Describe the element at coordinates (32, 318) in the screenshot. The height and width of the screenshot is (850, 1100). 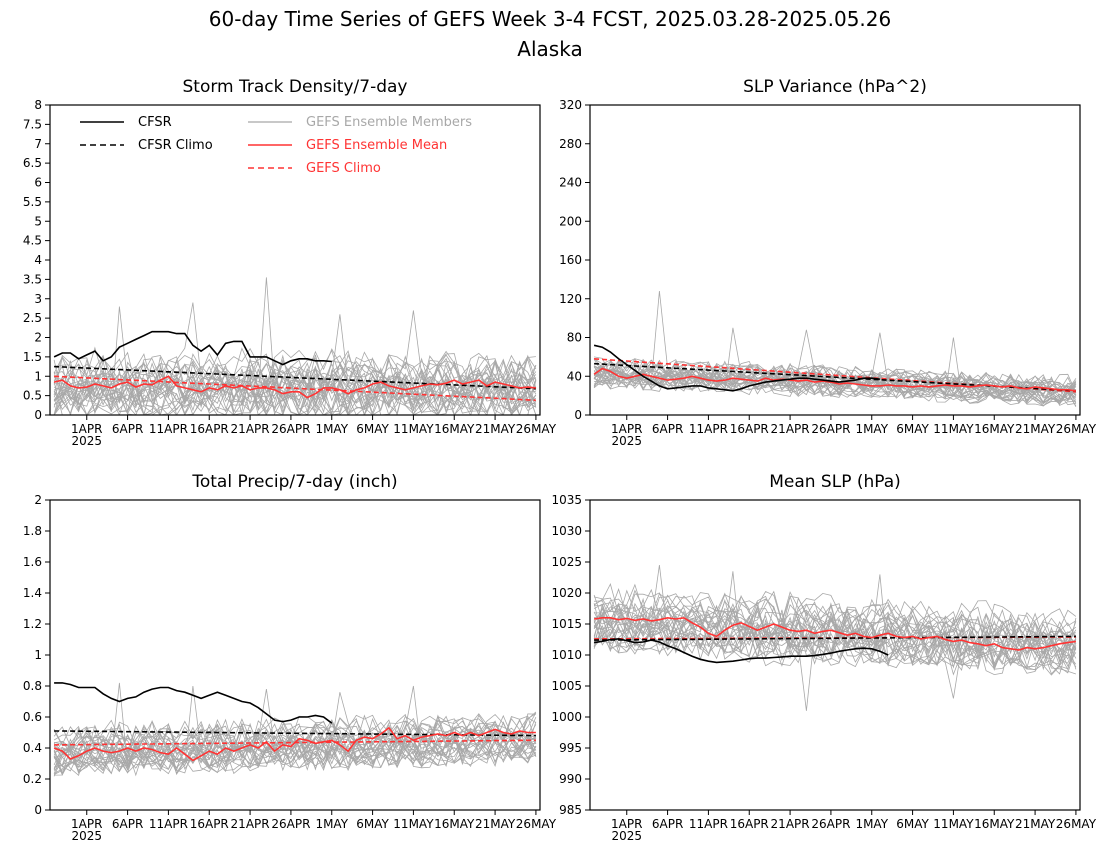
I see `y-tick-label: 2.5` at that location.